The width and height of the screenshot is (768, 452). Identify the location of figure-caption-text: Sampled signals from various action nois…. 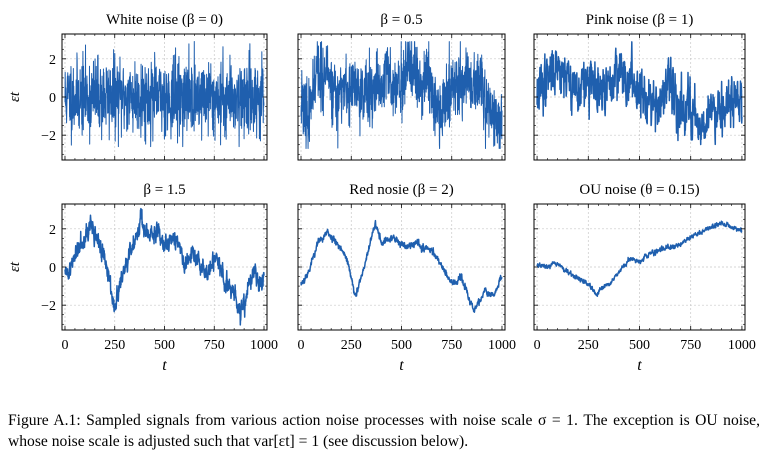
(384, 430).